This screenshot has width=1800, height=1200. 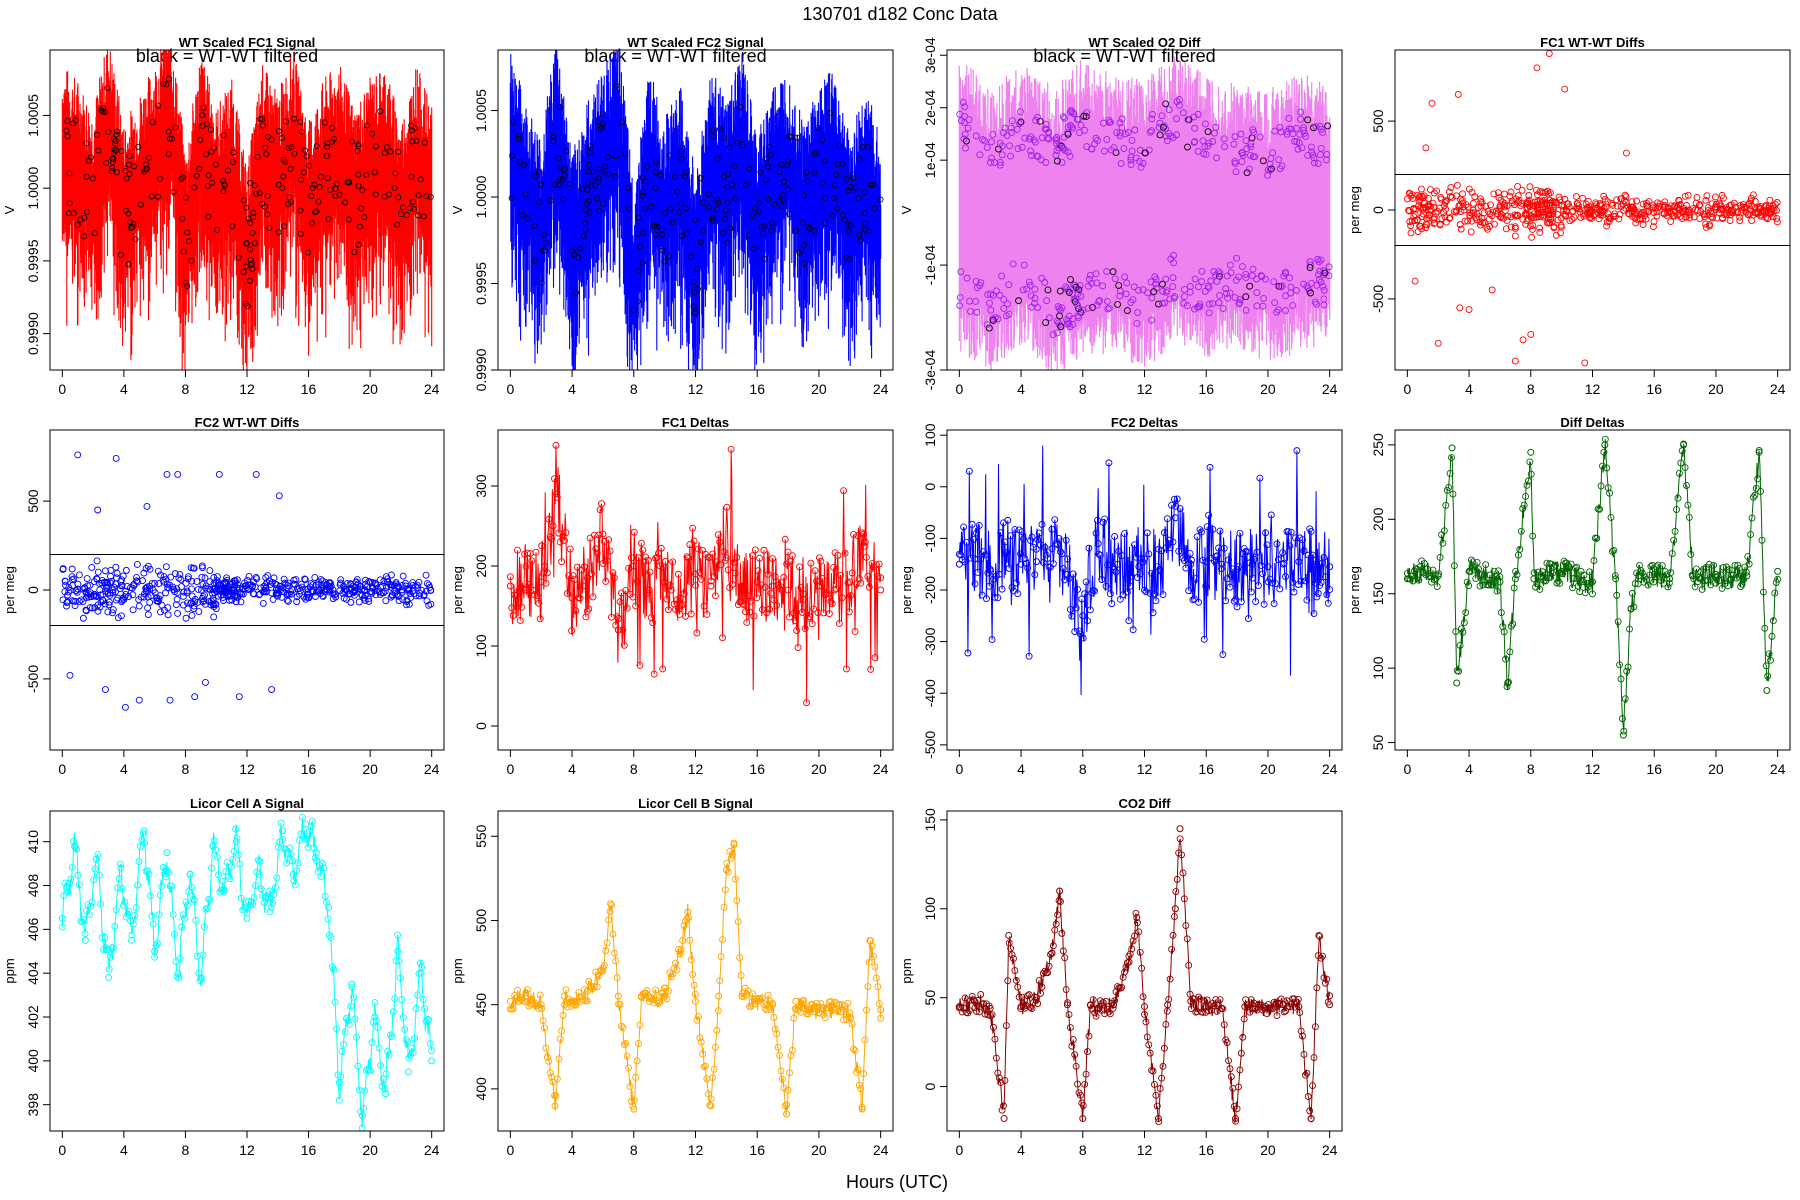 What do you see at coordinates (124, 389) in the screenshot?
I see `x-tick-label: 4` at bounding box center [124, 389].